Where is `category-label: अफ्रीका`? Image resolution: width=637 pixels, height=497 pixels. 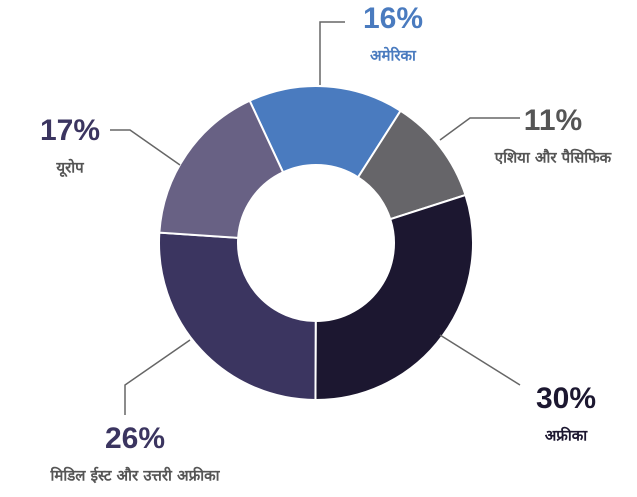
category-label: अफ्रीका is located at coordinates (566, 436).